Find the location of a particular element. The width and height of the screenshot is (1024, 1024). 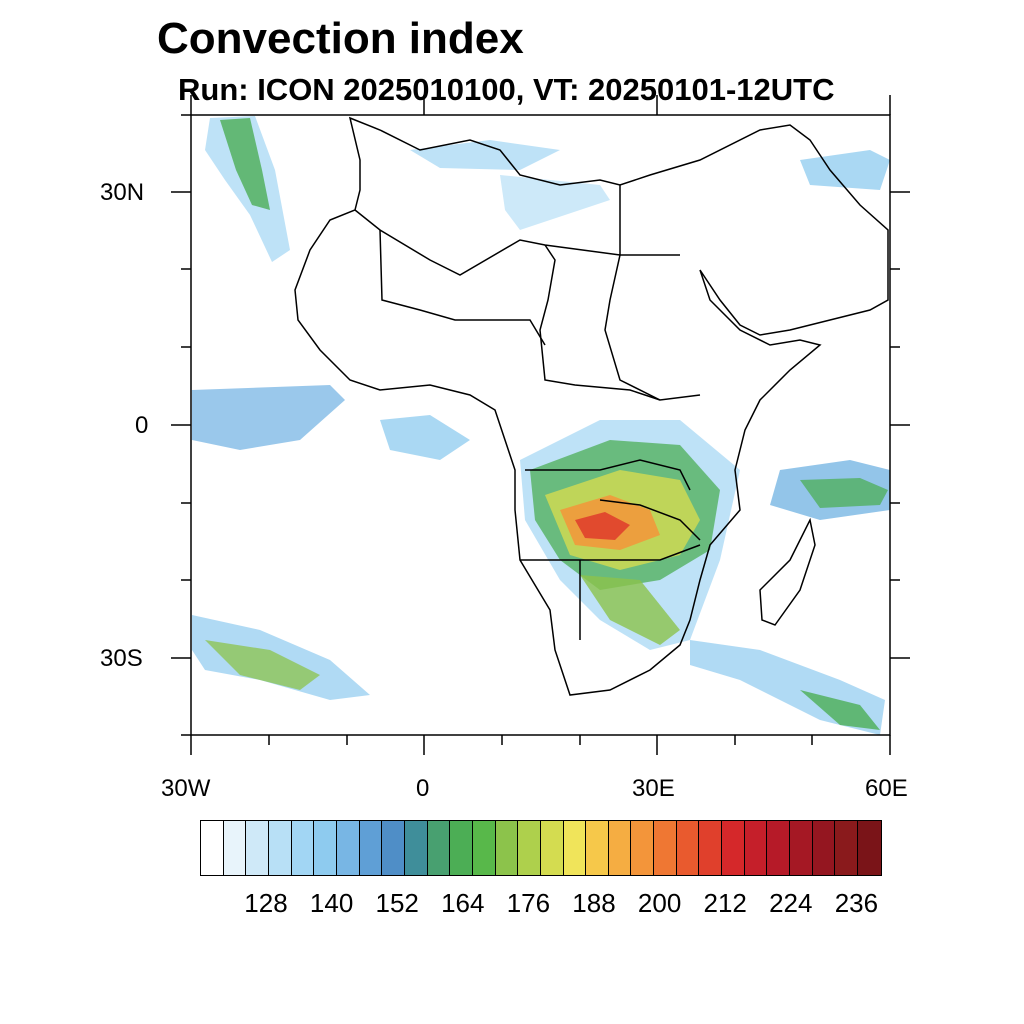

colorbar-label: 128 is located at coordinates (266, 903).